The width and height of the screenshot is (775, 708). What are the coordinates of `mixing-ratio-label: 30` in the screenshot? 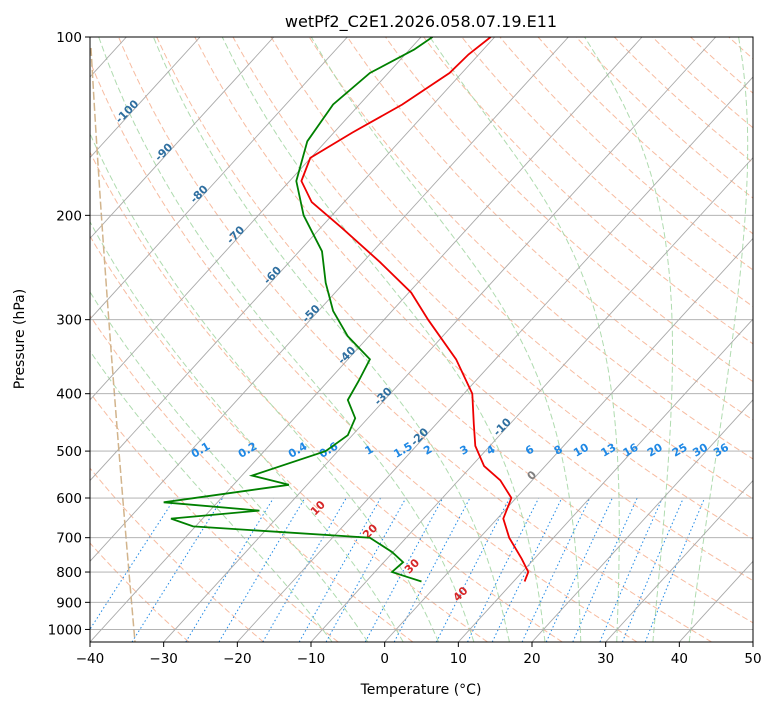 It's located at (700, 450).